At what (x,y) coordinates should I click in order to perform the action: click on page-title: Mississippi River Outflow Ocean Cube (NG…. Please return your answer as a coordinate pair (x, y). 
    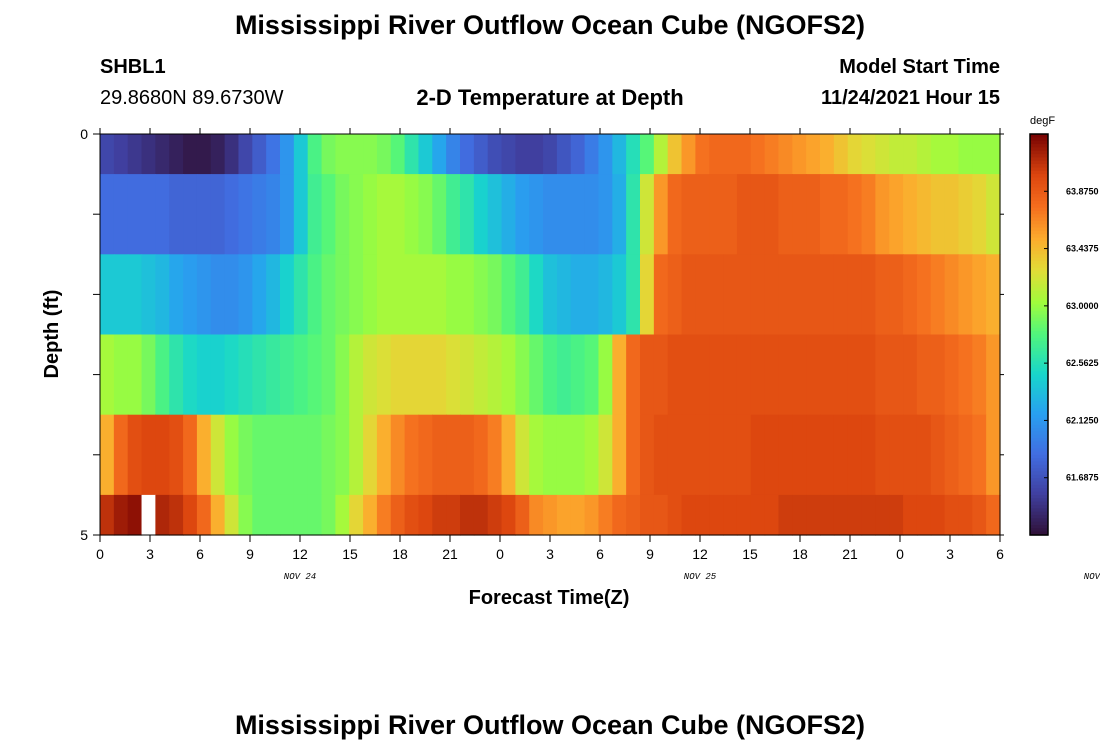
    Looking at the image, I should click on (550, 25).